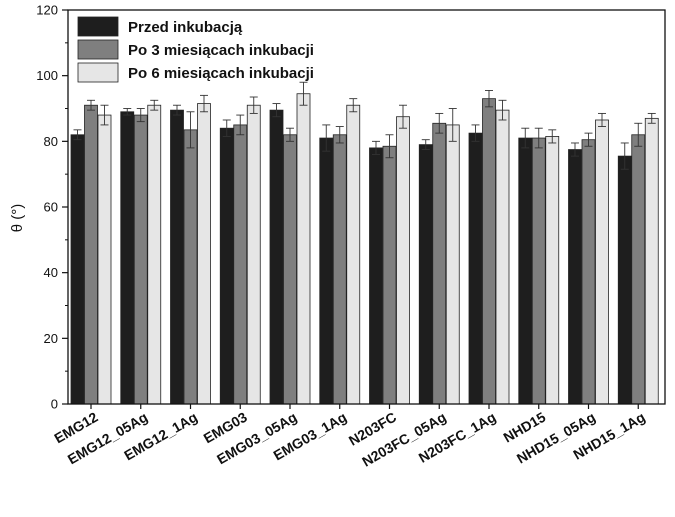  Describe the element at coordinates (51, 141) in the screenshot. I see `y-tick-label: 80` at that location.